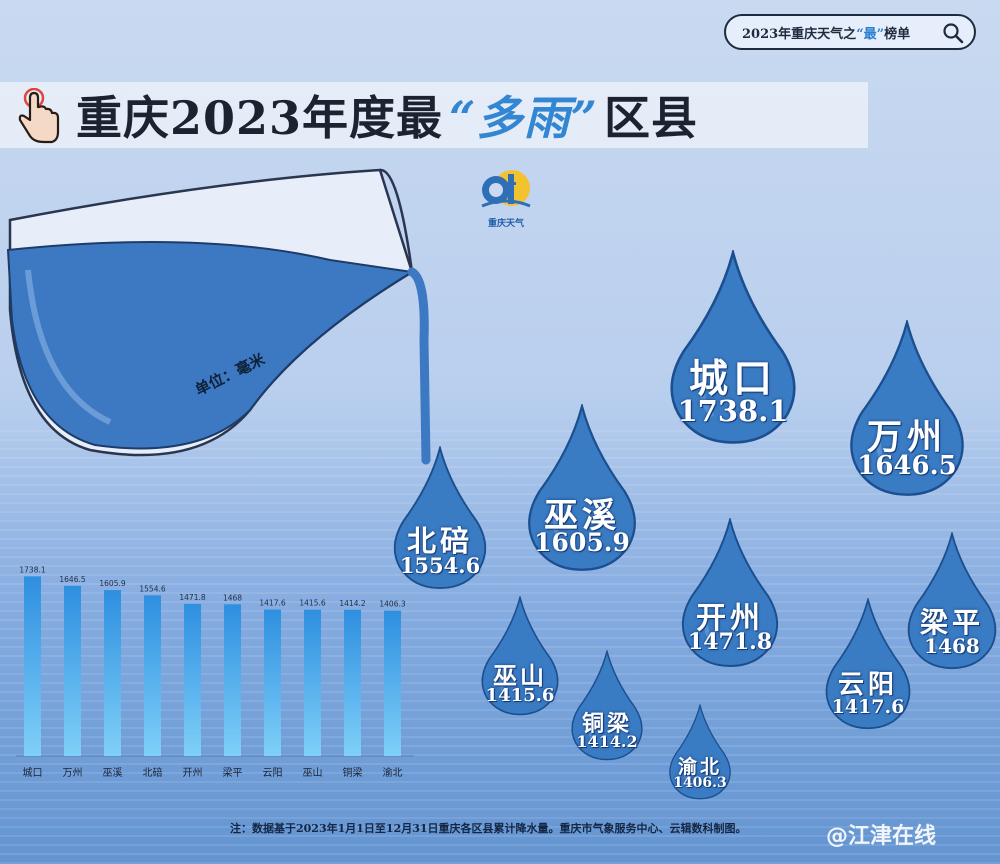 The width and height of the screenshot is (1000, 864). What do you see at coordinates (218, 316) in the screenshot?
I see `pouring-glass-illustration` at bounding box center [218, 316].